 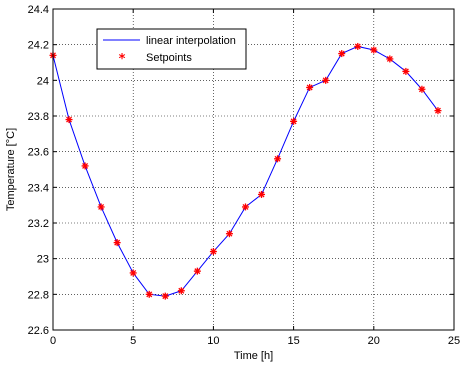 What do you see at coordinates (38, 188) in the screenshot?
I see `y-tick-label: 23.4` at bounding box center [38, 188].